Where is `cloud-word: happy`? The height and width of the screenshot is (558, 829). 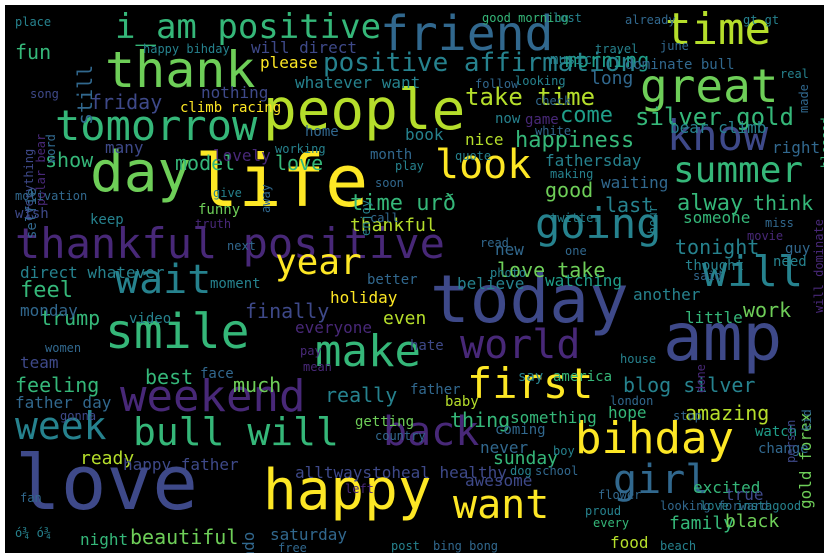
cloud-word: happy is located at coordinates (347, 490).